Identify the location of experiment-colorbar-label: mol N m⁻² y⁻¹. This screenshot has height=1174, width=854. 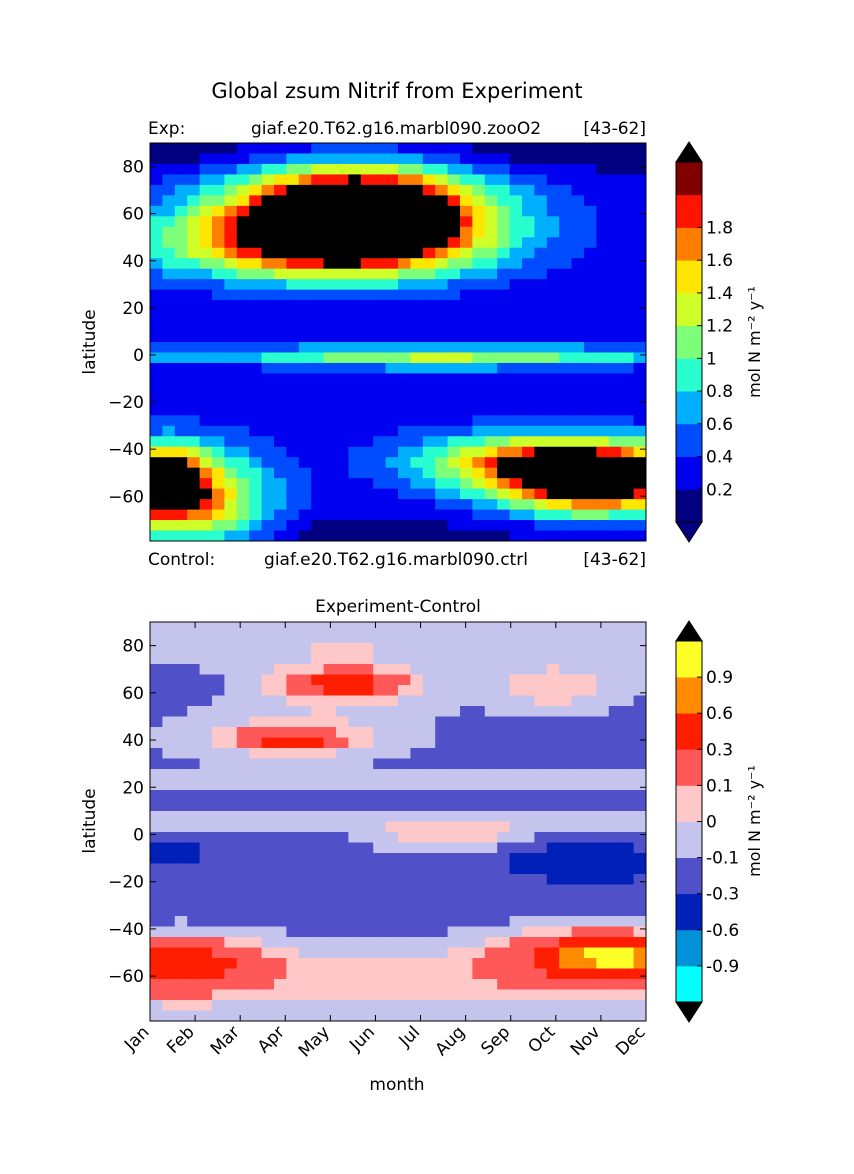
(754, 342).